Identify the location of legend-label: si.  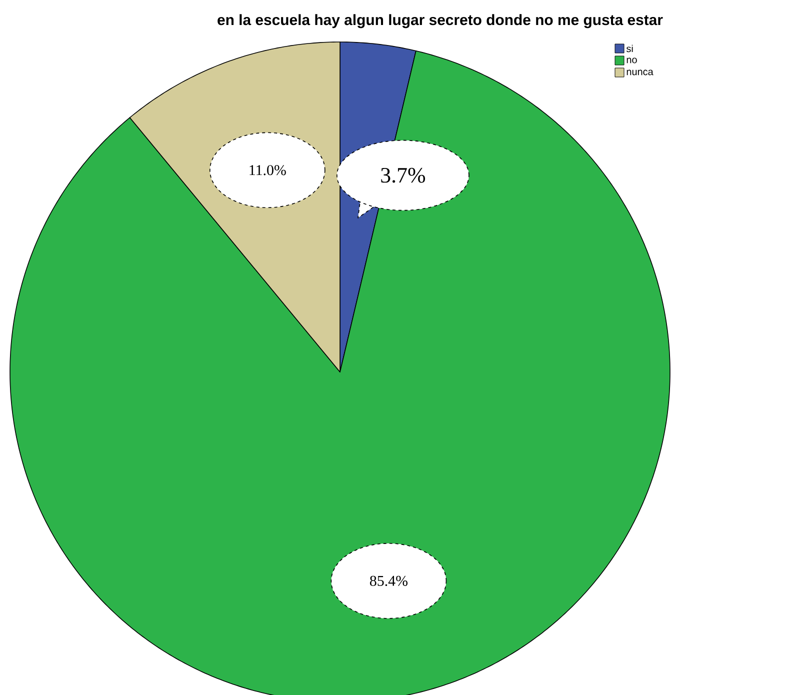
(629, 48).